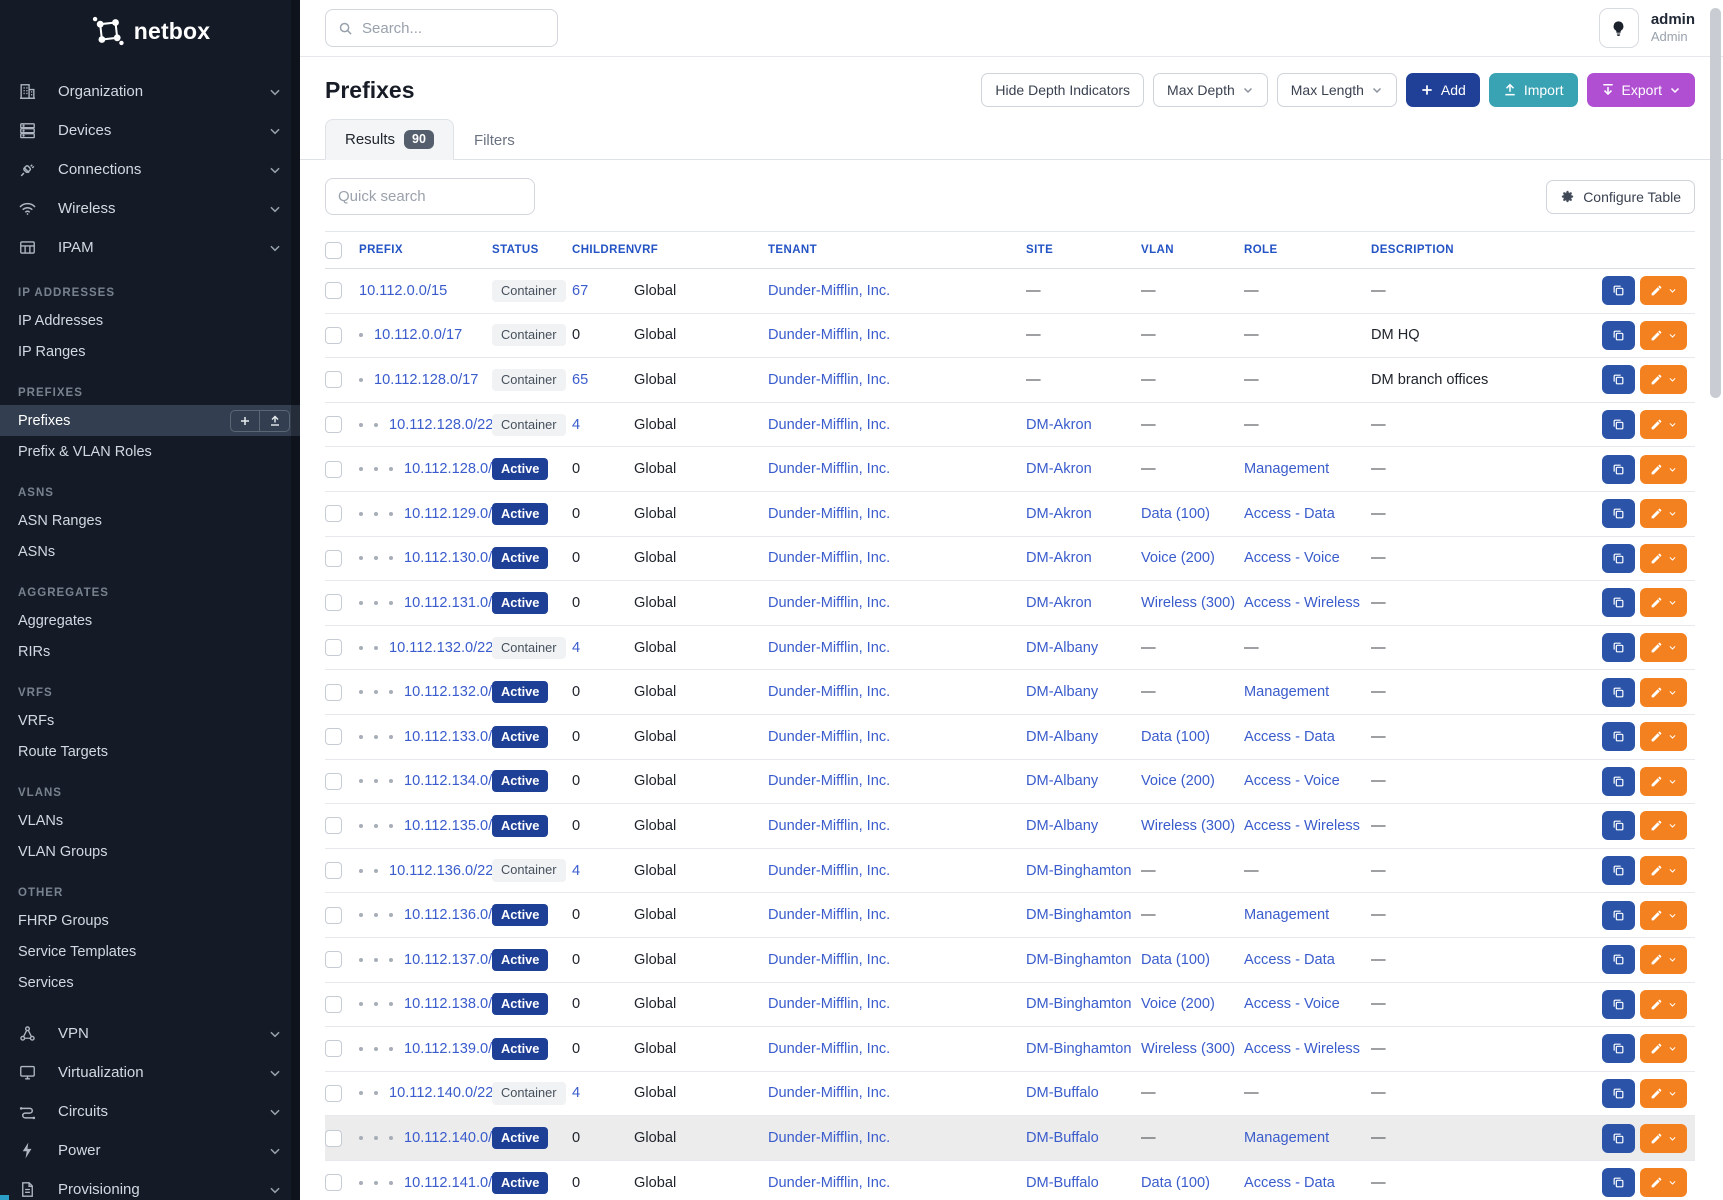 This screenshot has width=1723, height=1200. What do you see at coordinates (456, 513) in the screenshot?
I see `prefix-link: 10.112.129.0/24` at bounding box center [456, 513].